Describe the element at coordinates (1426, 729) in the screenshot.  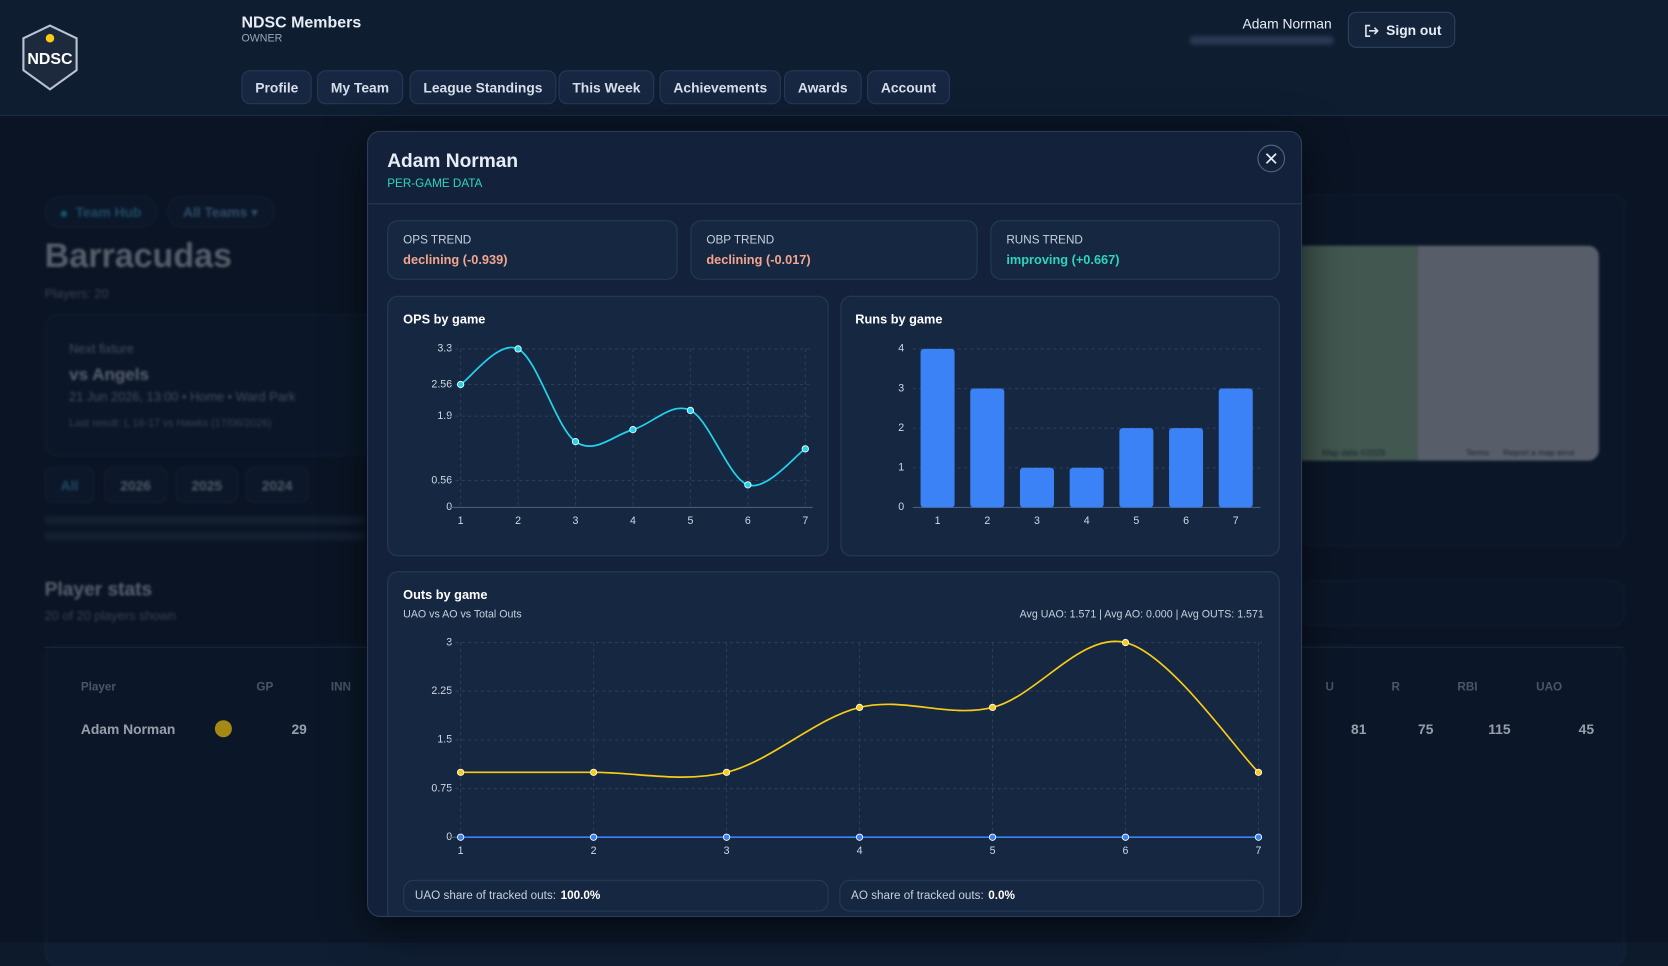
I see `table-cell: 75` at that location.